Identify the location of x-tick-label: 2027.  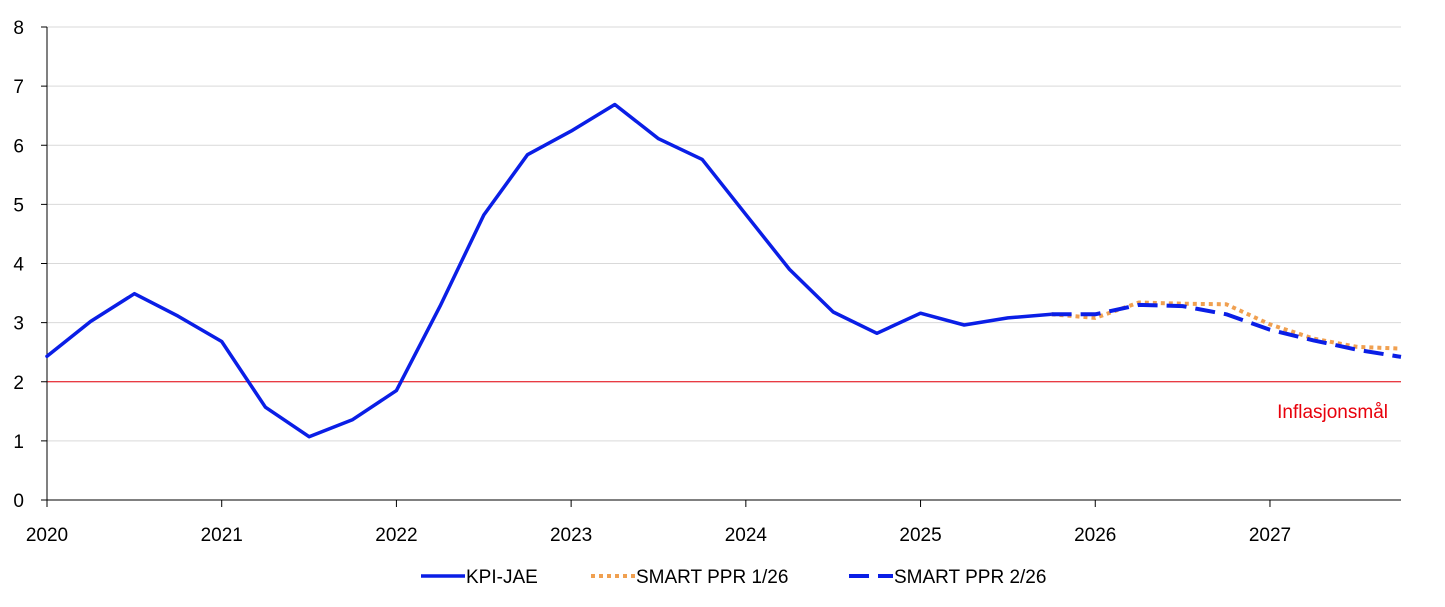
(1270, 535).